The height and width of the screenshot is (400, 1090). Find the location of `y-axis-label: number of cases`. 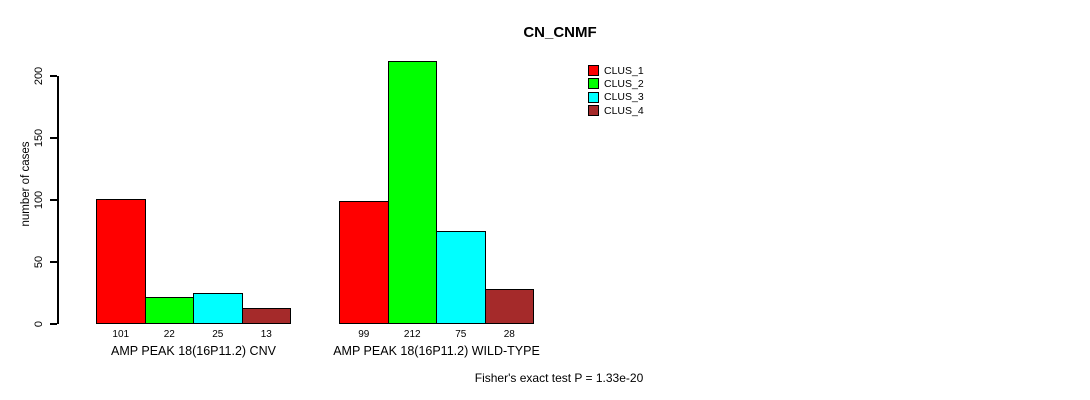

y-axis-label: number of cases is located at coordinates (26, 184).